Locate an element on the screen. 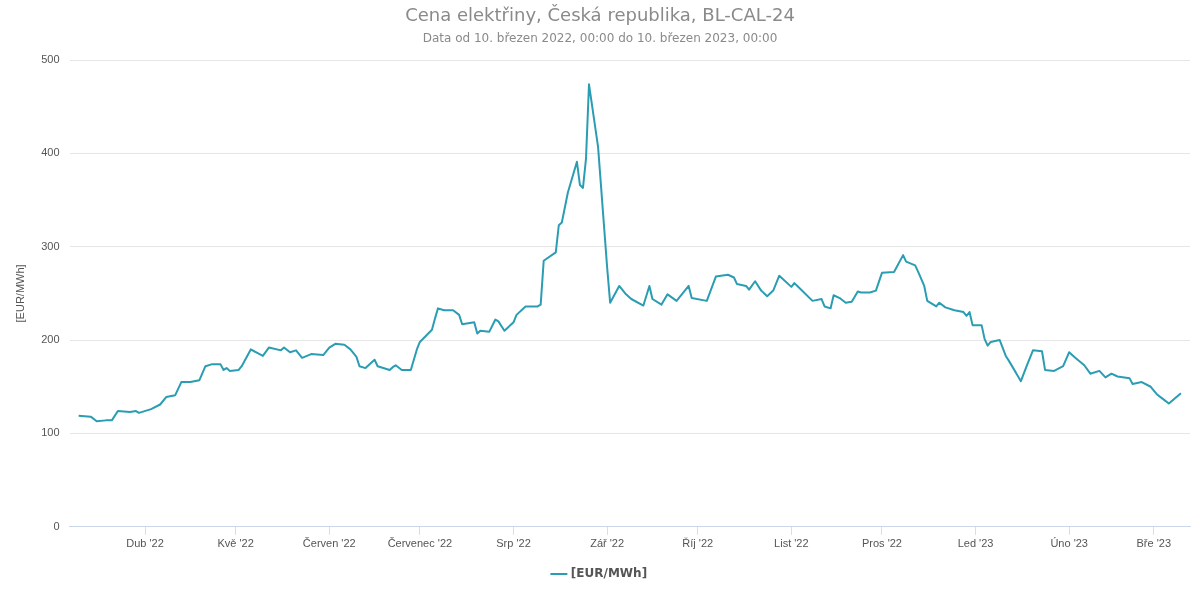  y-tick-label: 0 is located at coordinates (56, 525).